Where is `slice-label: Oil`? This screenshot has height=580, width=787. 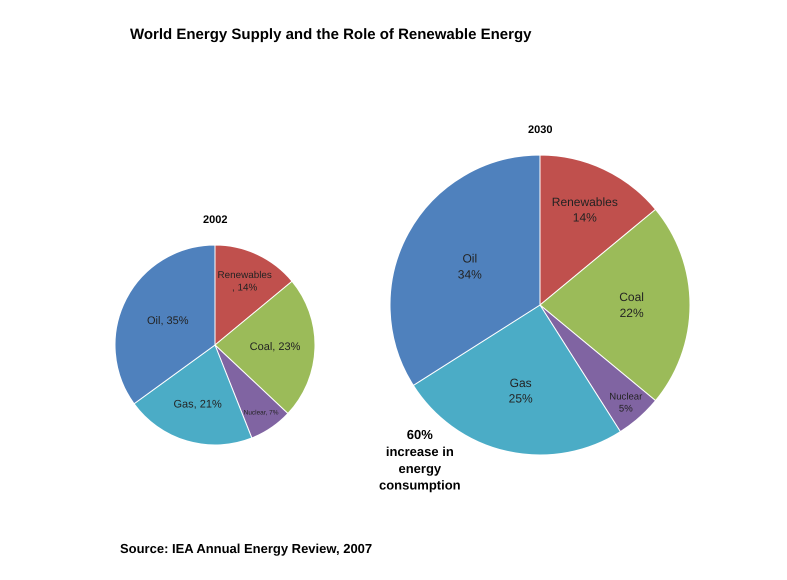
slice-label: Oil is located at coordinates (470, 259).